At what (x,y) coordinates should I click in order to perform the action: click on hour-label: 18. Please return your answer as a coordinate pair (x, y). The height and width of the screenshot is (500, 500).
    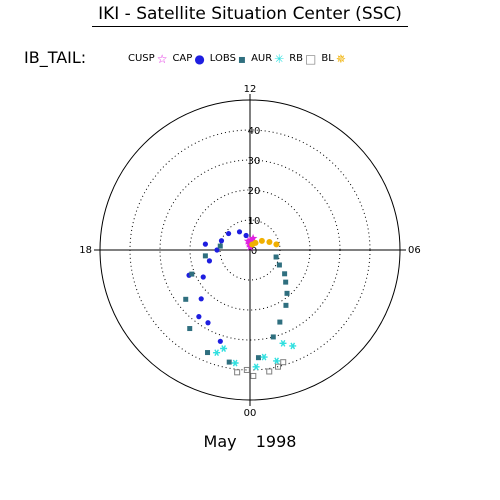
    Looking at the image, I should click on (85, 250).